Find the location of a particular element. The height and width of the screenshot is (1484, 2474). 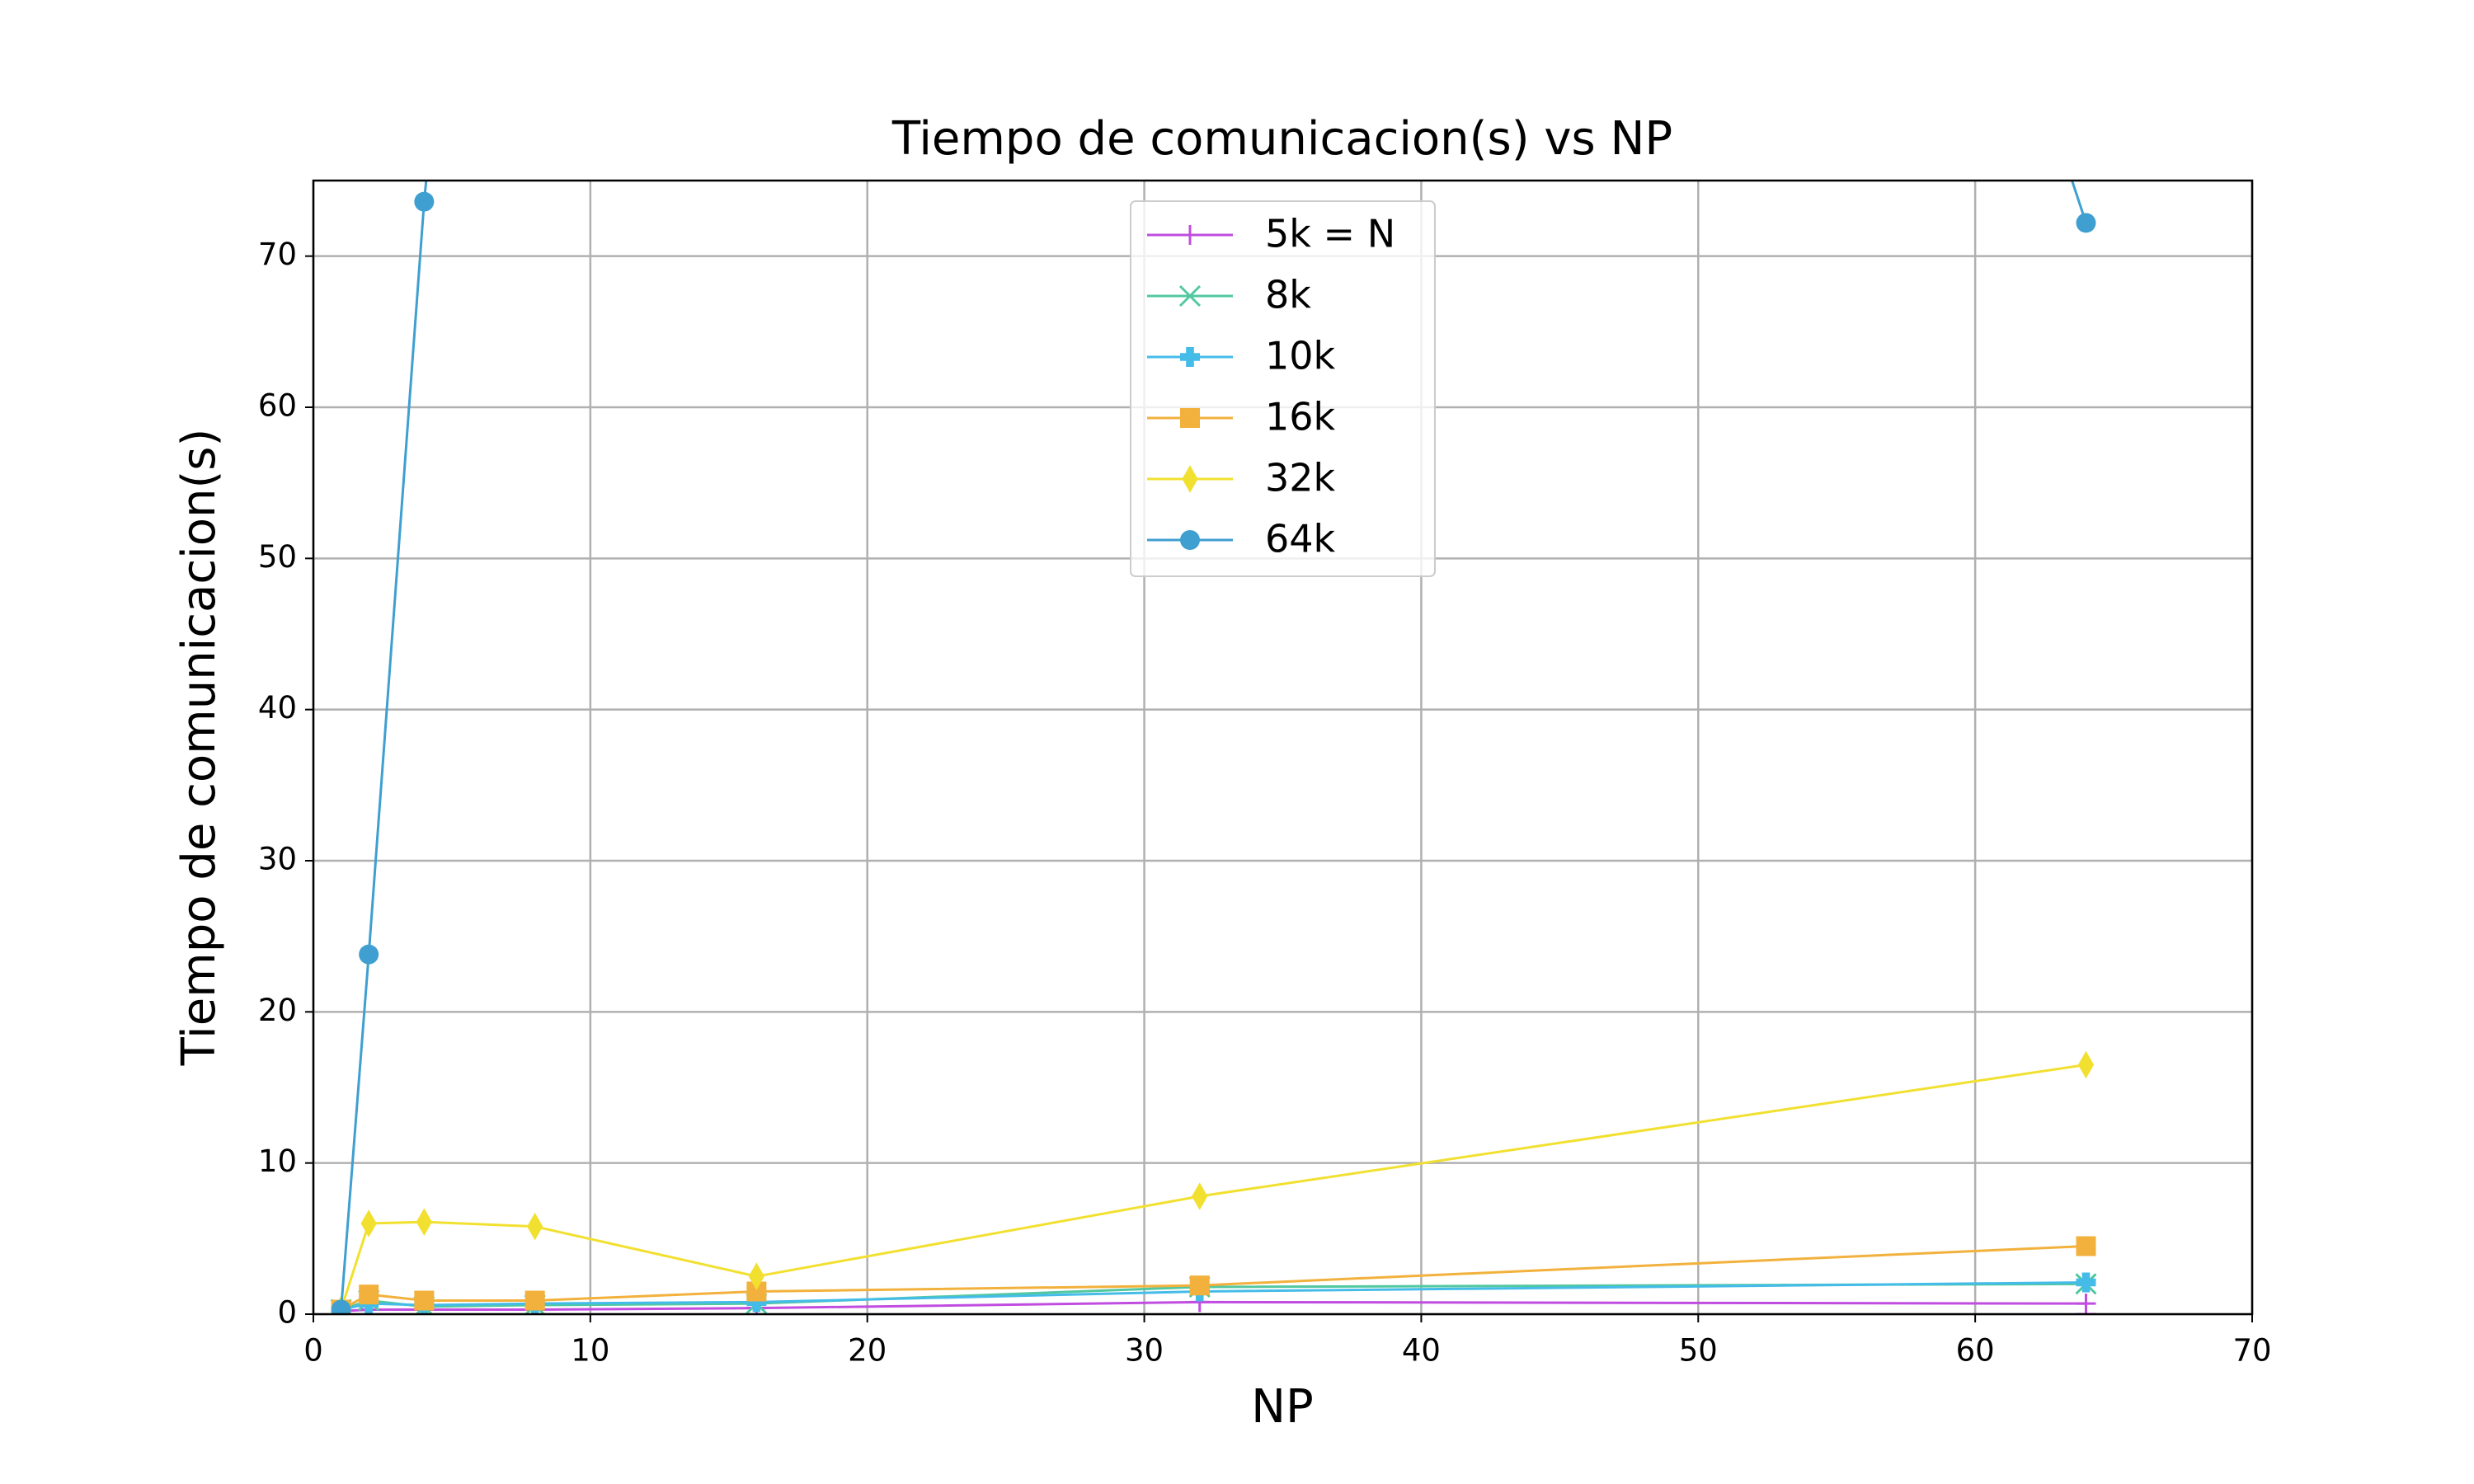

x-tick-label: 0 is located at coordinates (313, 1351).